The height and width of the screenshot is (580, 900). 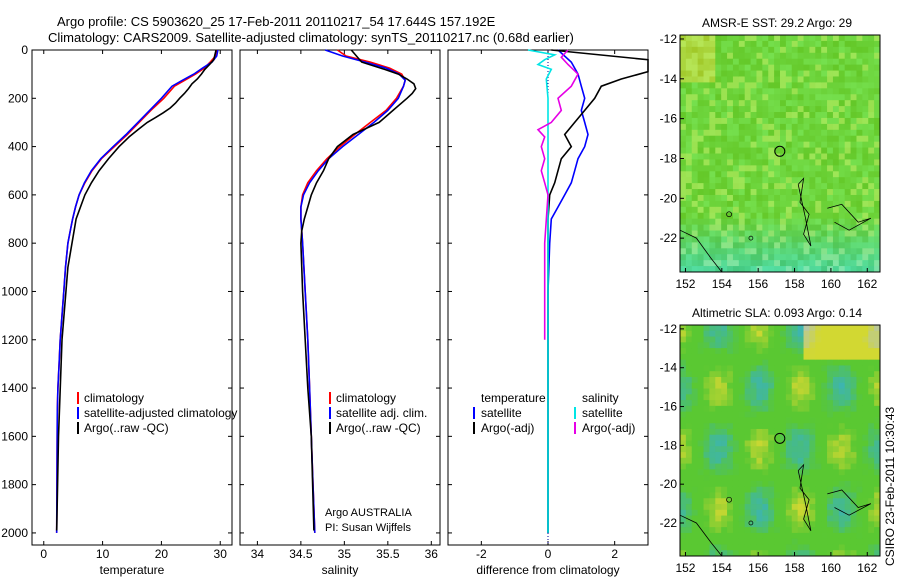 I want to click on salinity-xtick-label: 35.5, so click(x=388, y=554).